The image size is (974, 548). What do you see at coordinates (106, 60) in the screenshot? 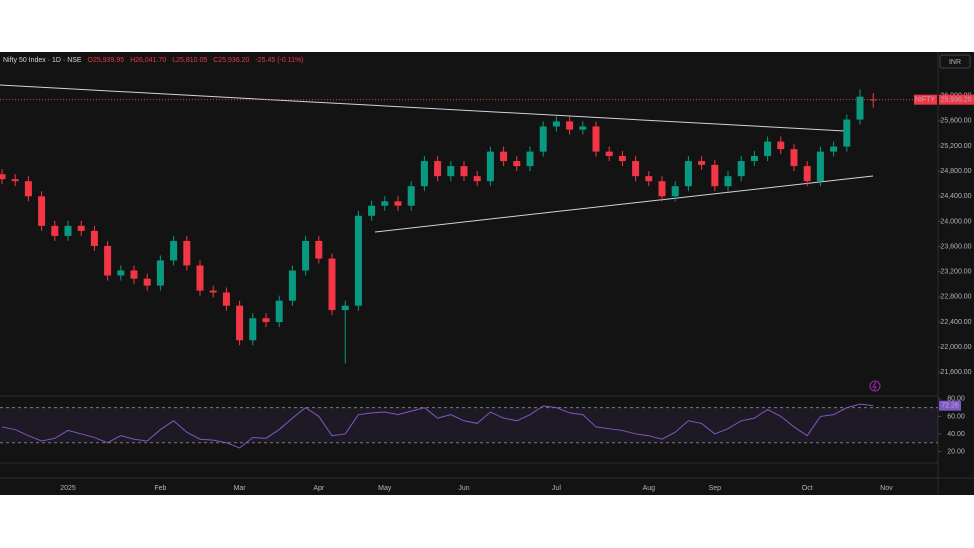
I see `ohlc-open: O25,939.95` at bounding box center [106, 60].